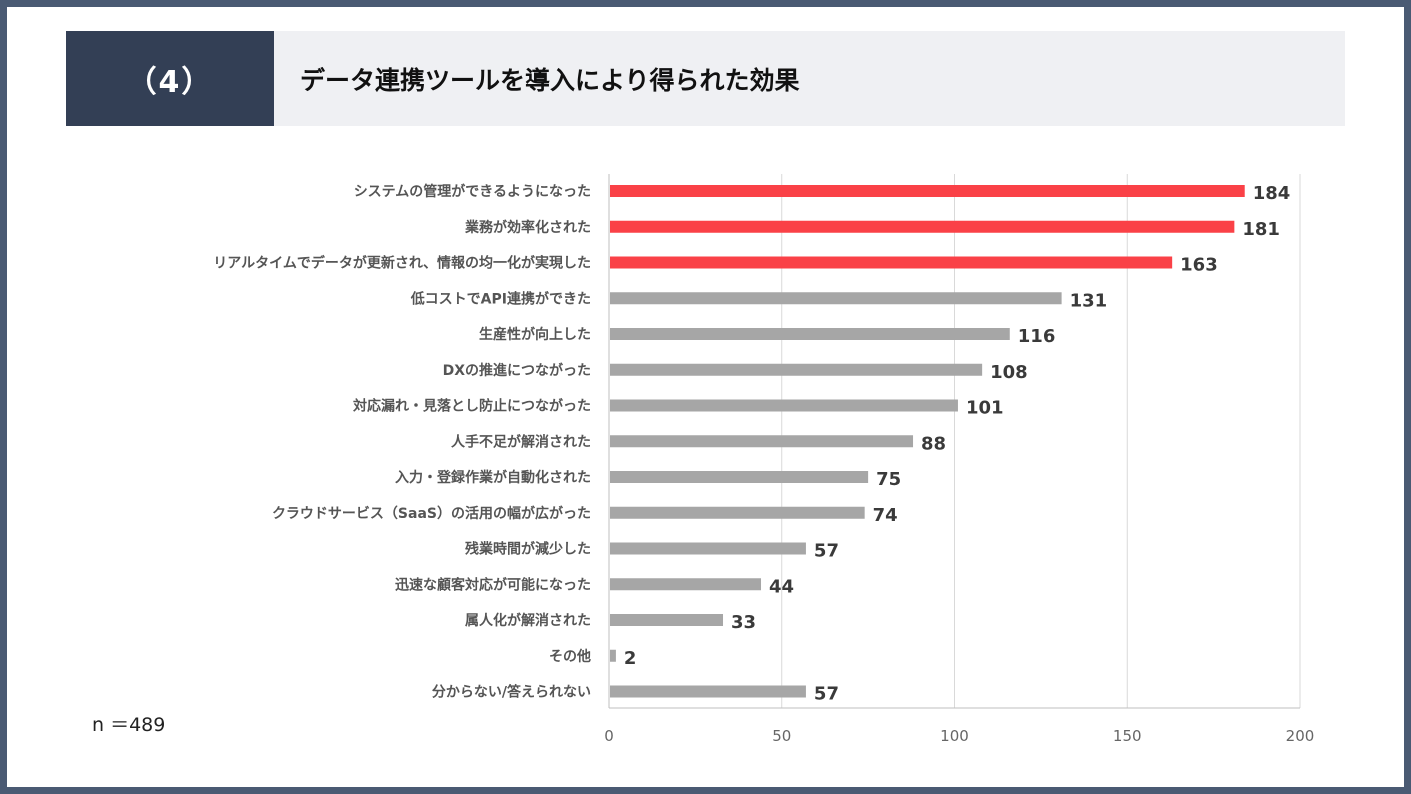 The height and width of the screenshot is (794, 1411). I want to click on category-label: クラウドサービス（SaaS）の活用の幅が広がった, so click(431, 513).